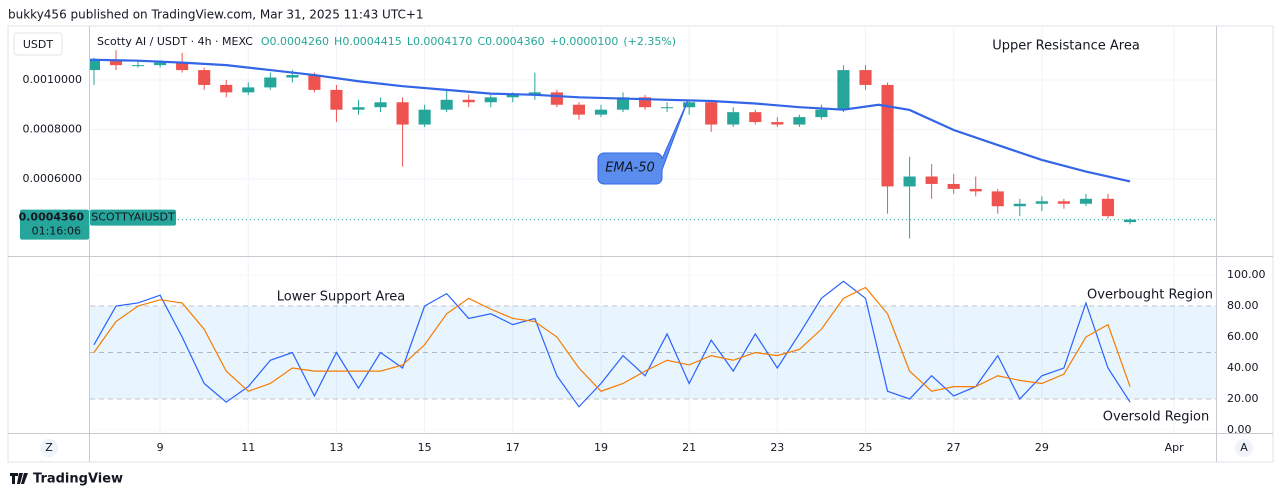  Describe the element at coordinates (53, 178) in the screenshot. I see `y-tick-label: 0.0006000` at that location.